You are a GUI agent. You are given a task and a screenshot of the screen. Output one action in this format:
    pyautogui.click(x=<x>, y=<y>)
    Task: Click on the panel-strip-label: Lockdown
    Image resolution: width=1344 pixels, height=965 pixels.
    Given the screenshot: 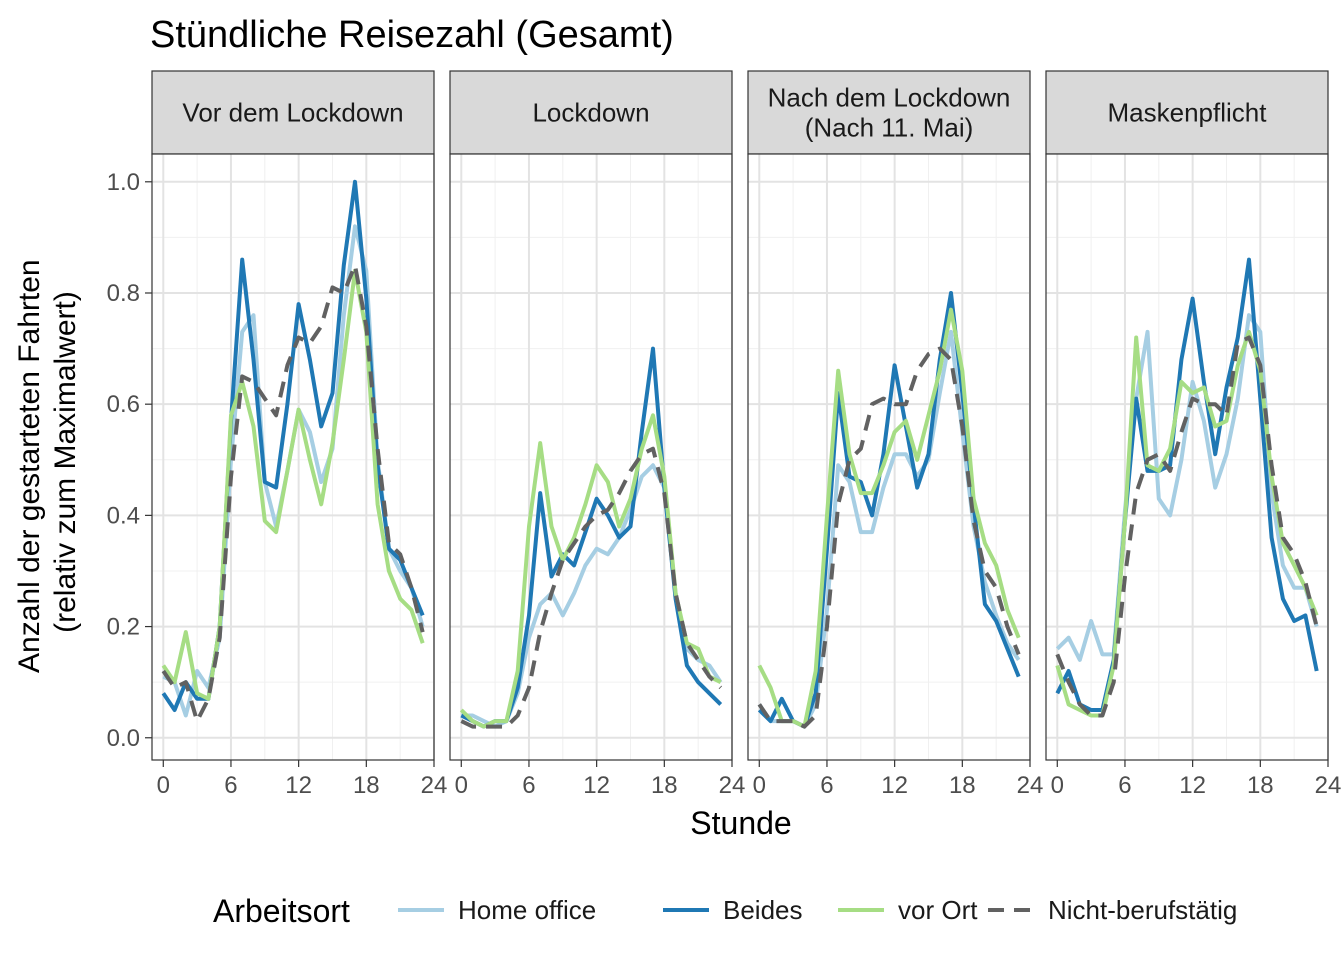 What is the action you would take?
    pyautogui.click(x=590, y=113)
    